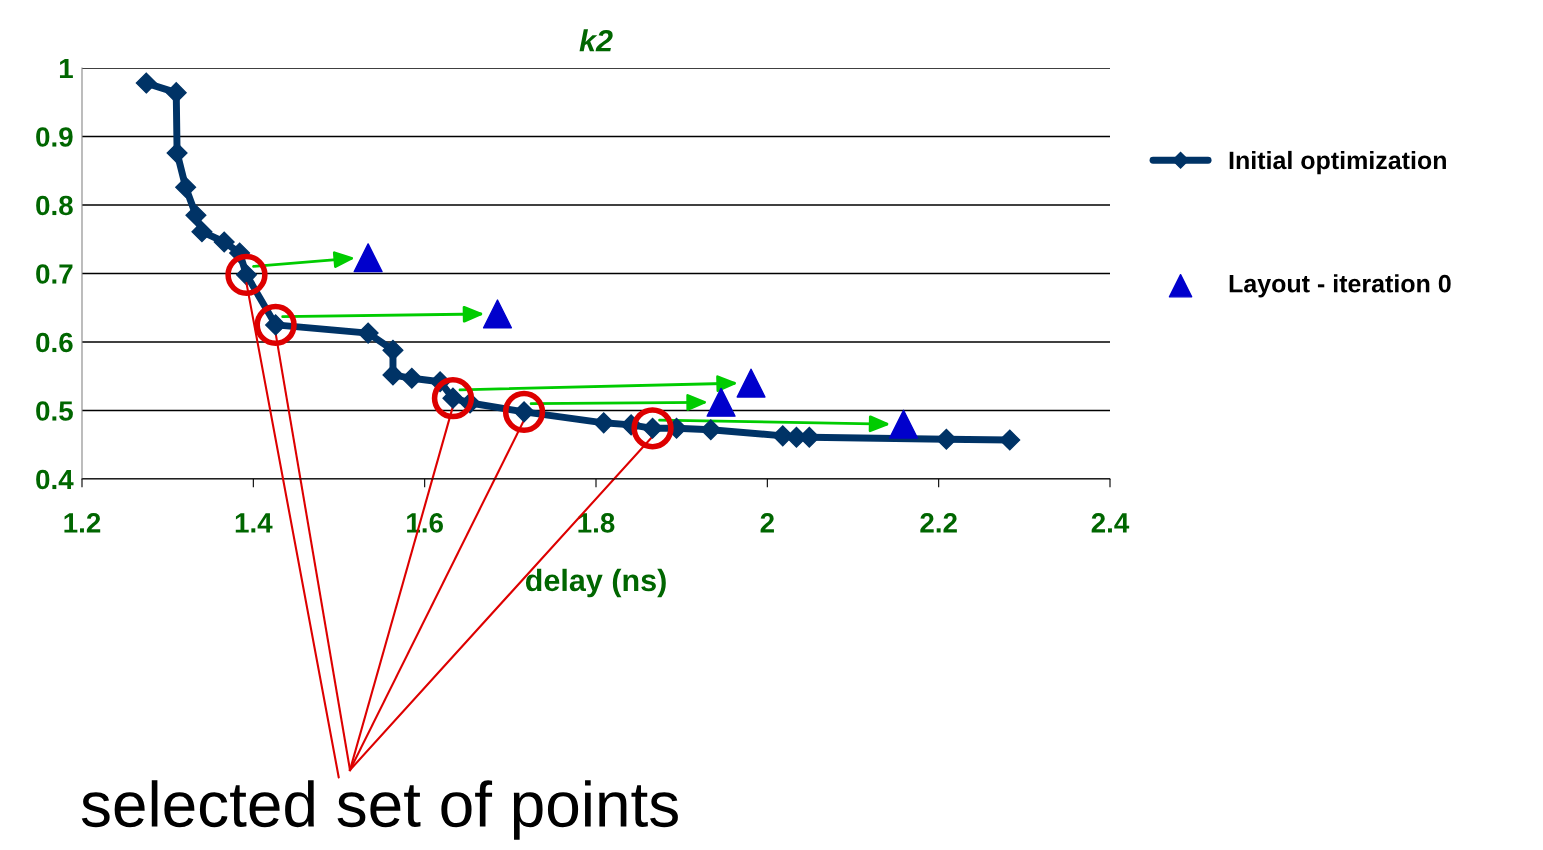 The image size is (1543, 850). I want to click on x-tick-label: 1.8, so click(596, 523).